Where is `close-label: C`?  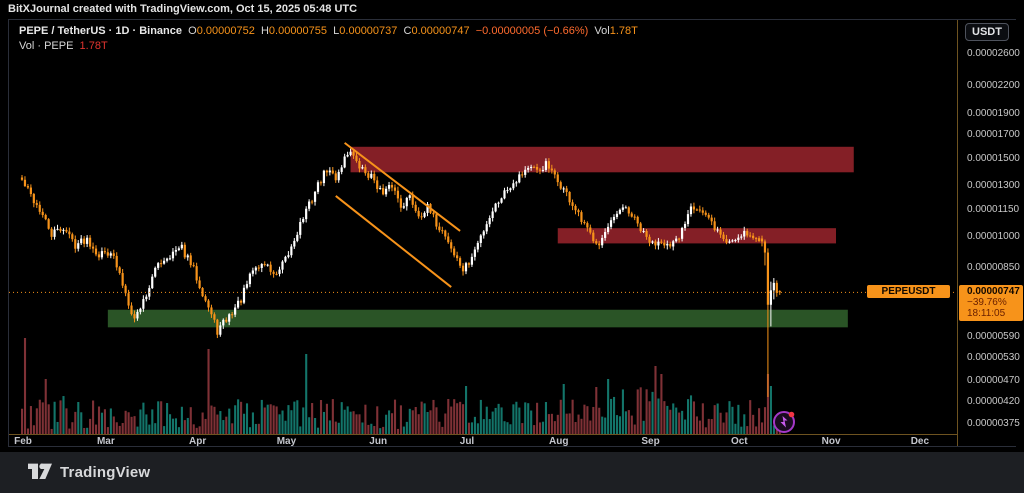 close-label: C is located at coordinates (407, 31).